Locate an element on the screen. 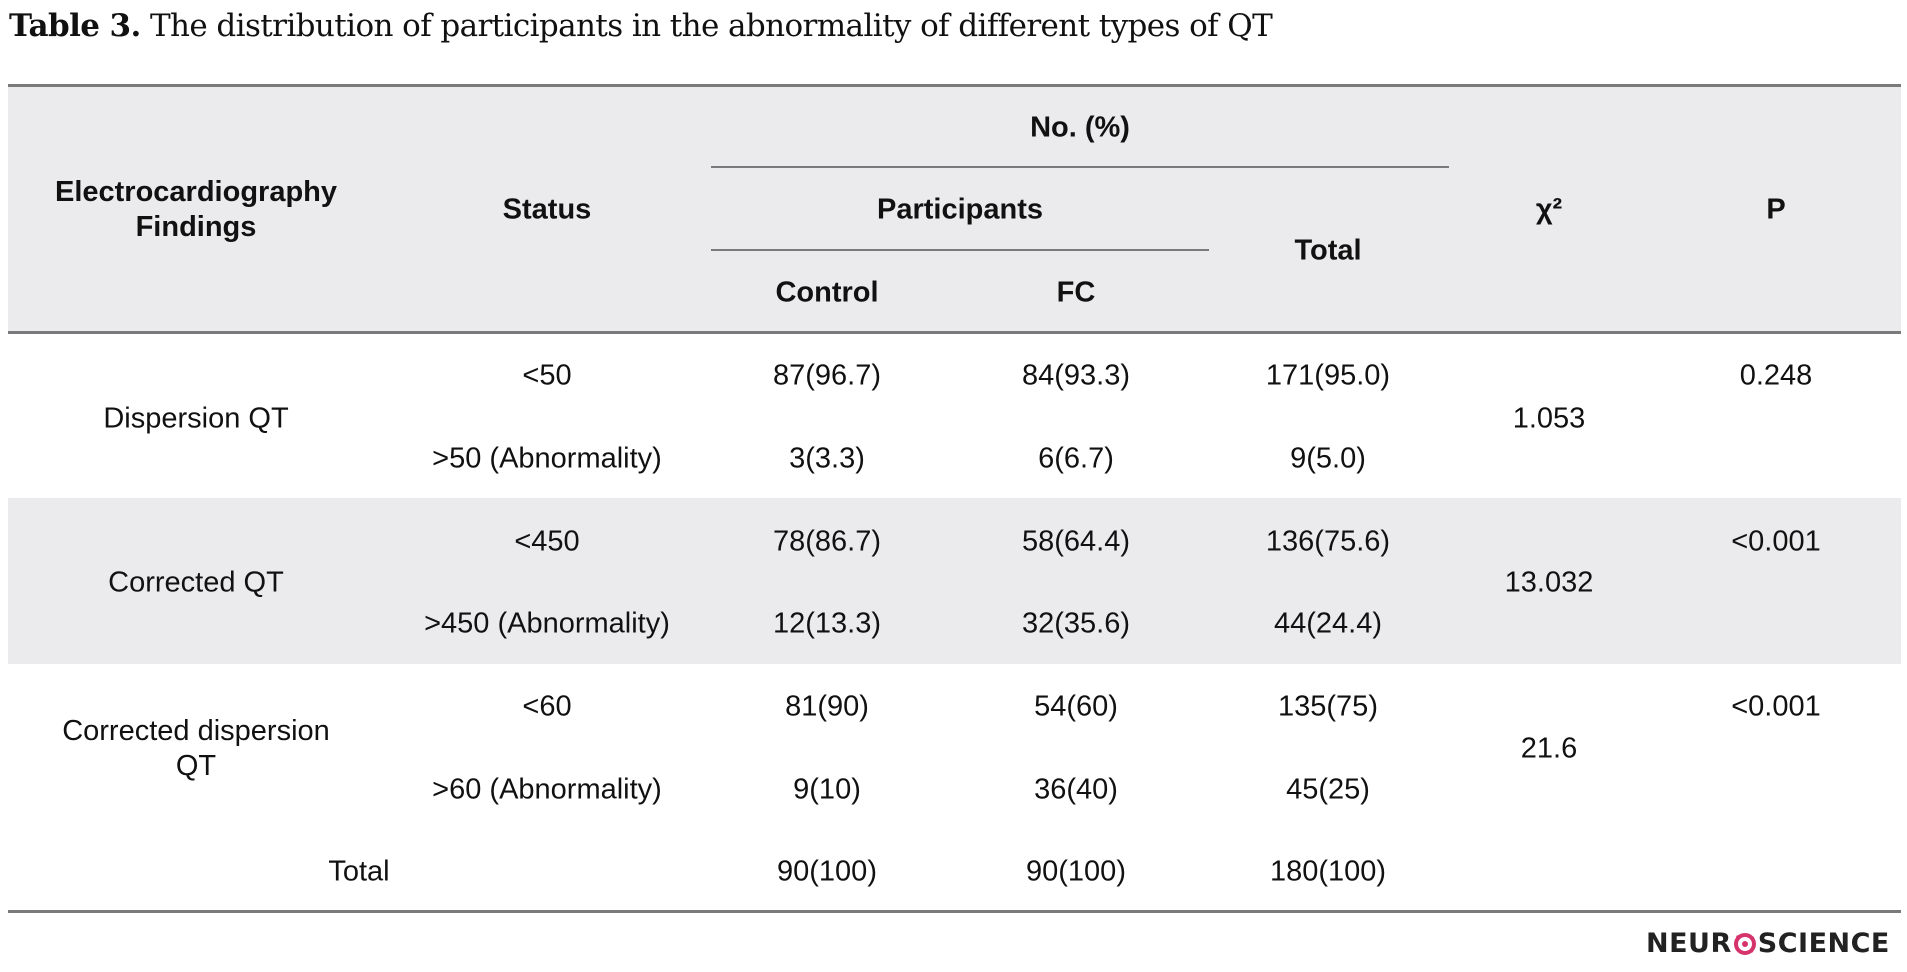 The image size is (1907, 972). fc-cell: 6(6.7) is located at coordinates (1076, 458).